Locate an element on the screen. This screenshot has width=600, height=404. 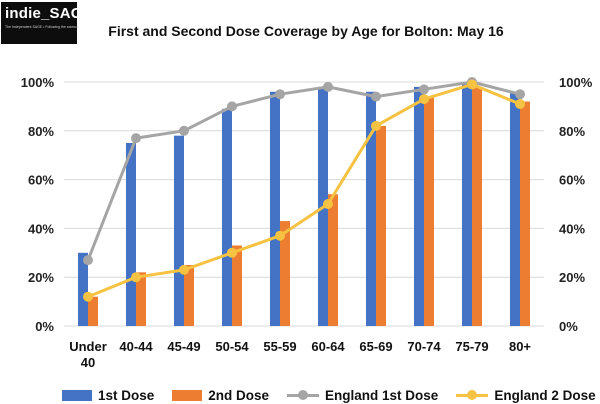
y-tick-label: 60% is located at coordinates (41, 180).